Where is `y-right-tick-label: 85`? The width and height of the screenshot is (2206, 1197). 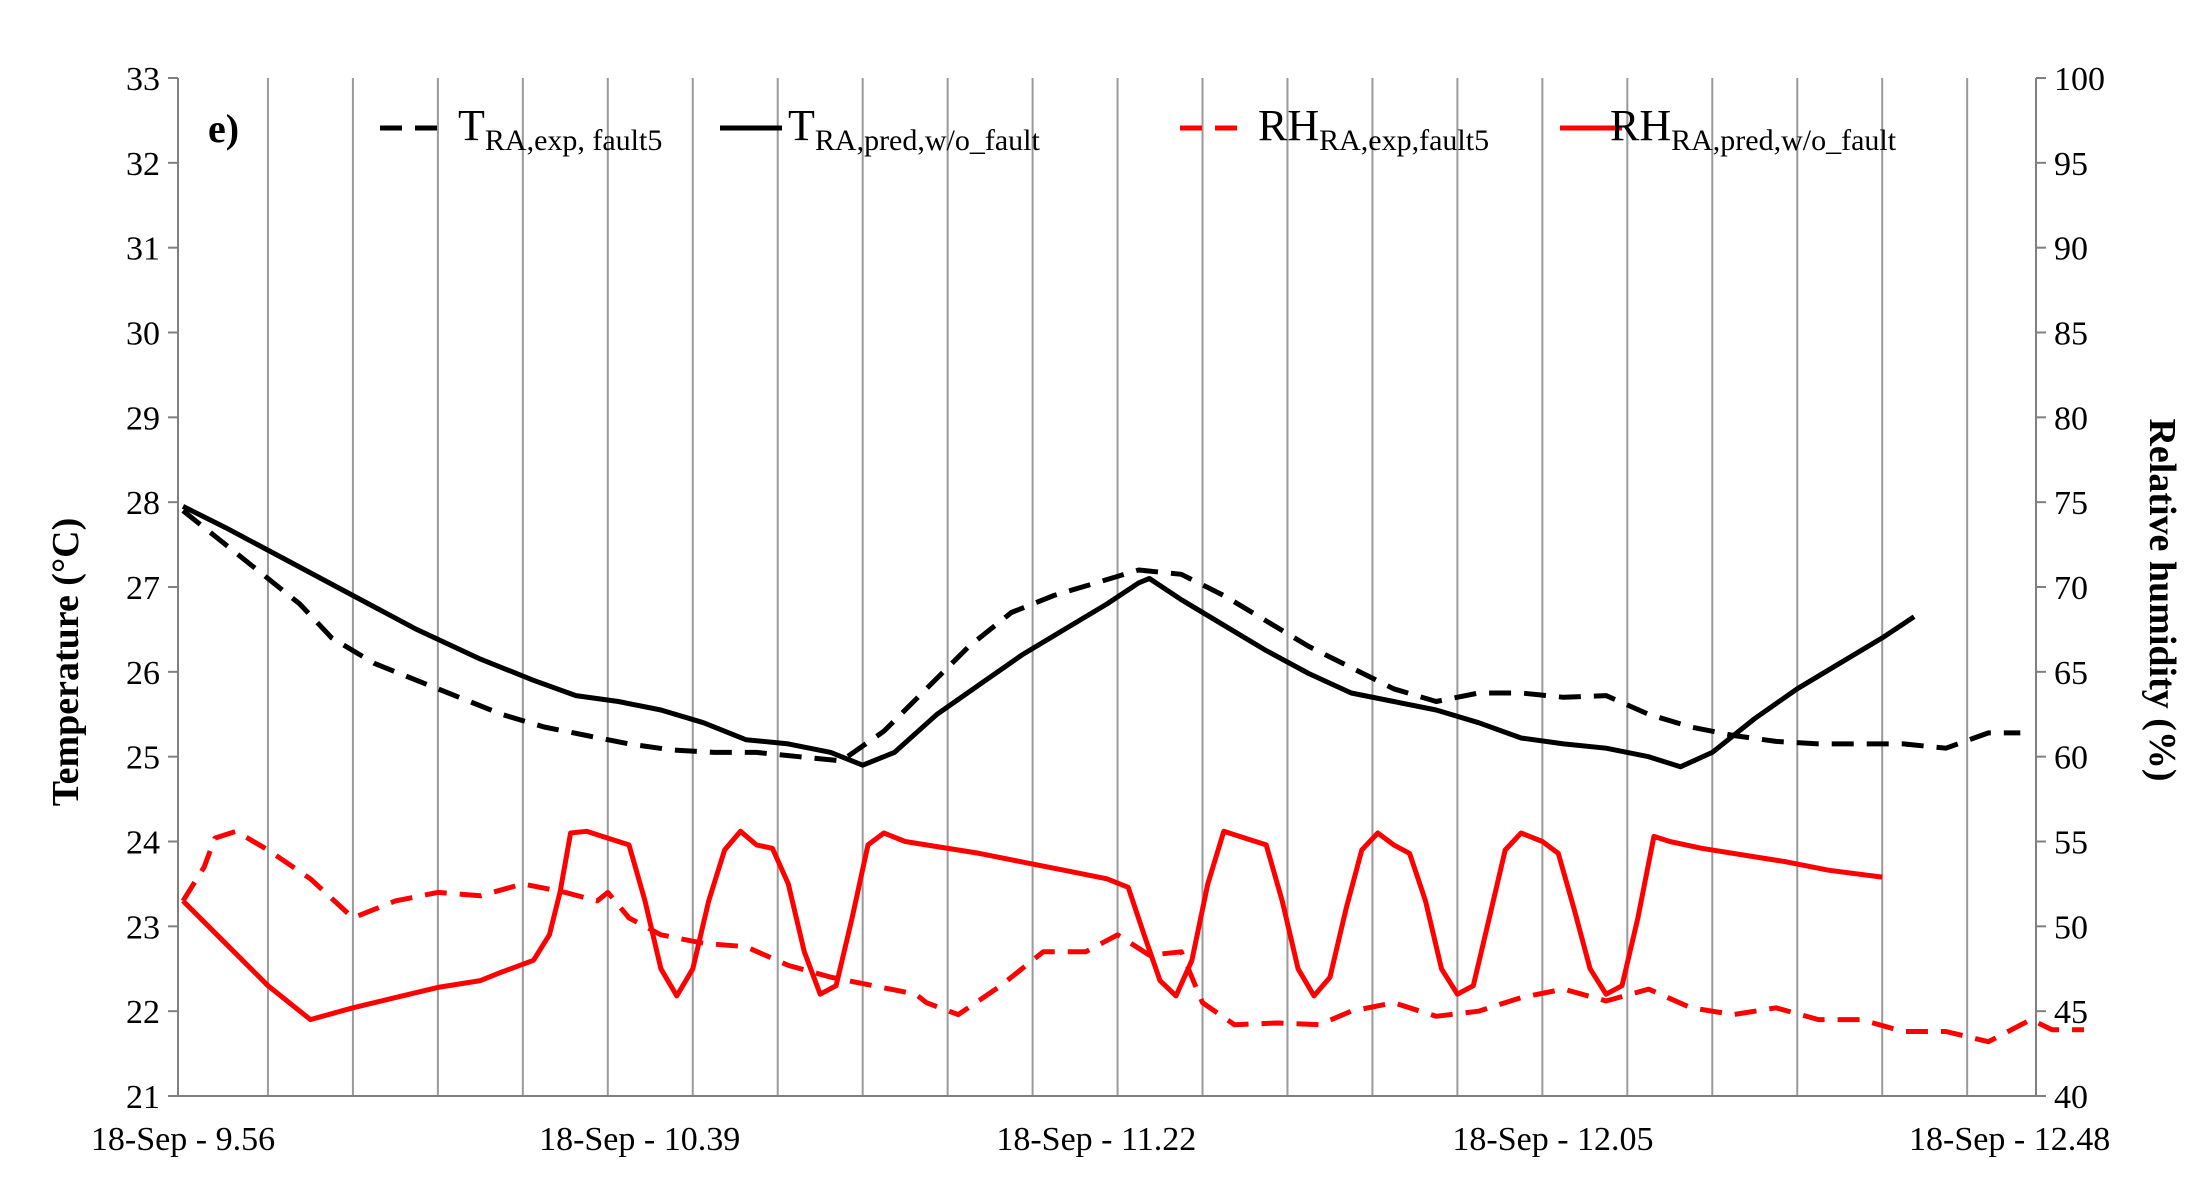 y-right-tick-label: 85 is located at coordinates (2071, 334).